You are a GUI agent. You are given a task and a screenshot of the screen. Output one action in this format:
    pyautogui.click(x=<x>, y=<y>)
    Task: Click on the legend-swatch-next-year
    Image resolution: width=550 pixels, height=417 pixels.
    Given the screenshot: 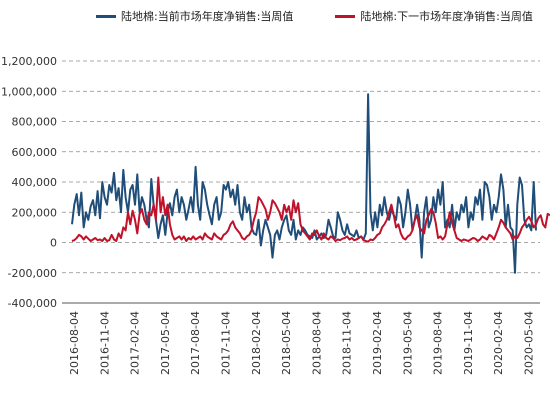 What is the action you would take?
    pyautogui.click(x=345, y=16)
    